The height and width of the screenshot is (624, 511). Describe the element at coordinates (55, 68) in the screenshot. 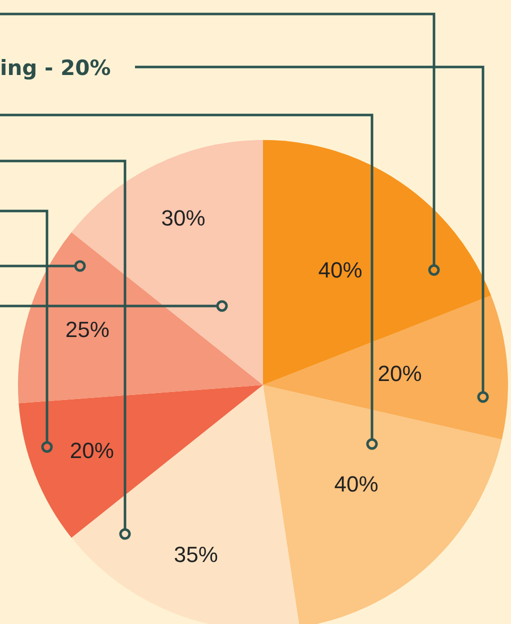

I see `text: ing - 20%` at that location.